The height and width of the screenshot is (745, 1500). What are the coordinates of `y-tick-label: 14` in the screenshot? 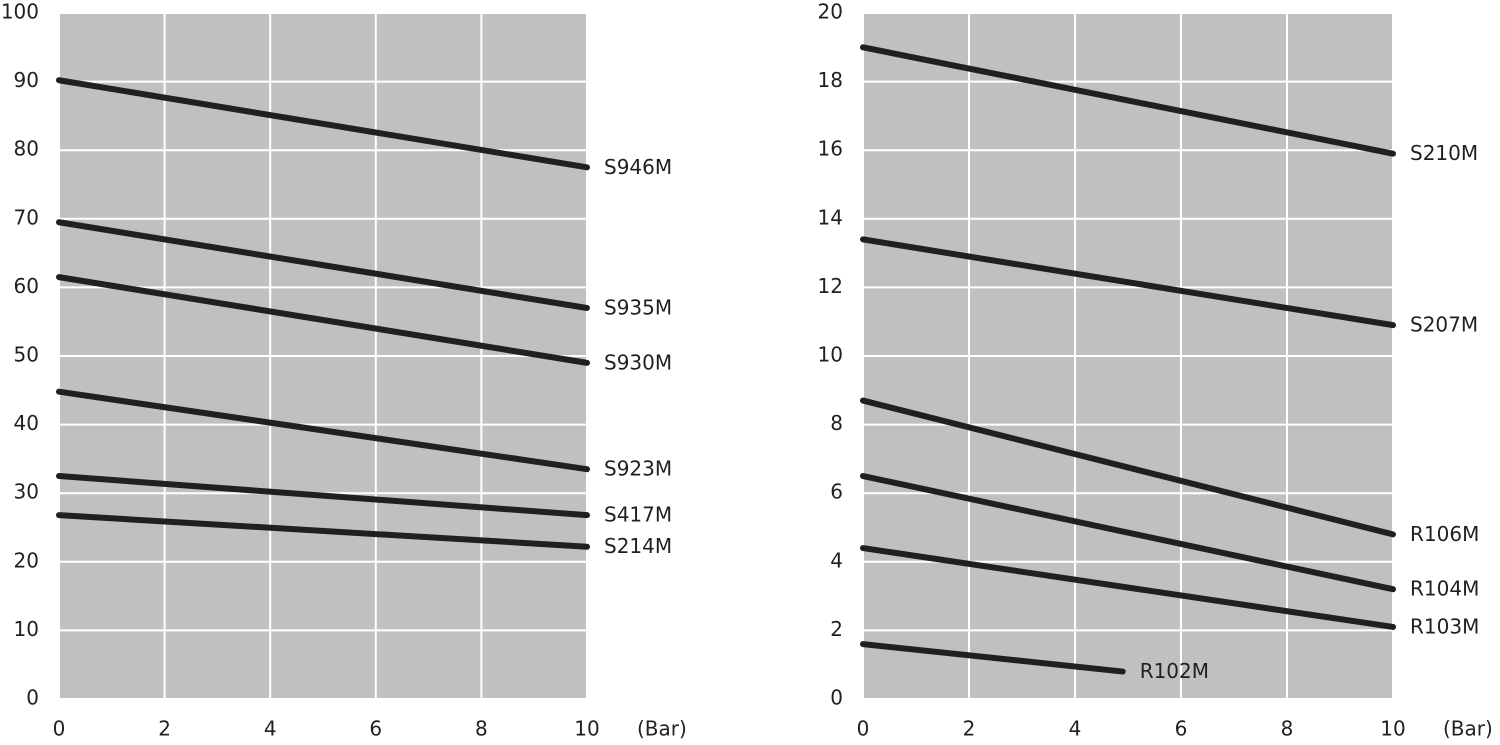 It's located at (830, 217).